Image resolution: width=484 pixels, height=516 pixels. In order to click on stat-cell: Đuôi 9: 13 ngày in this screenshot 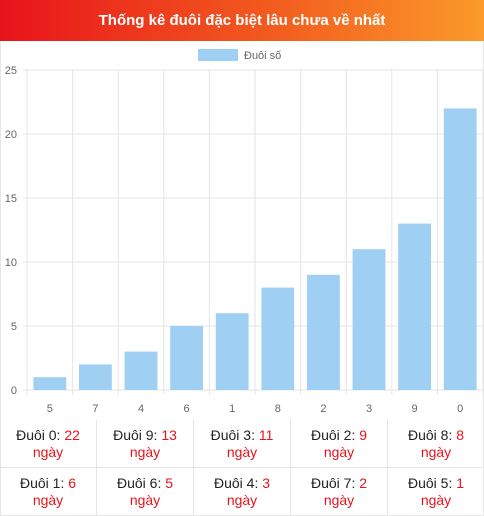, I will do `click(145, 444)`.